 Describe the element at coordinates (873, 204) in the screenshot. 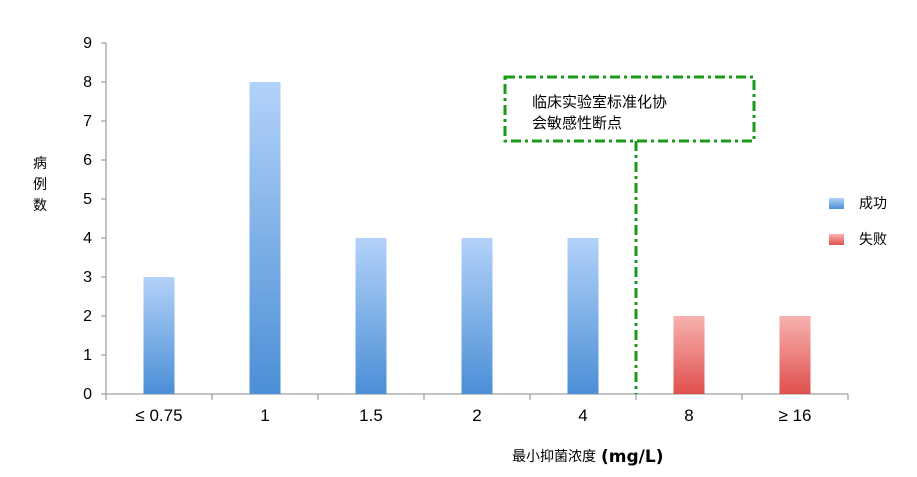

I see `legend-label: 成功` at that location.